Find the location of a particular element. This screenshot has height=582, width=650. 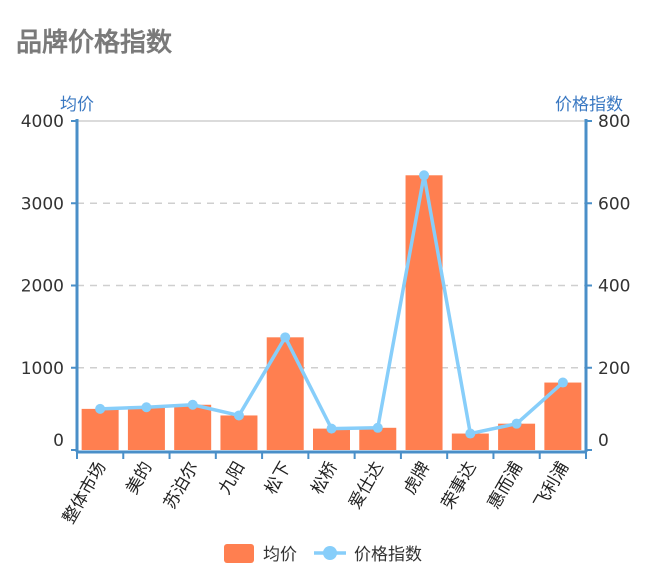

right-tick-label: 200 is located at coordinates (614, 369).